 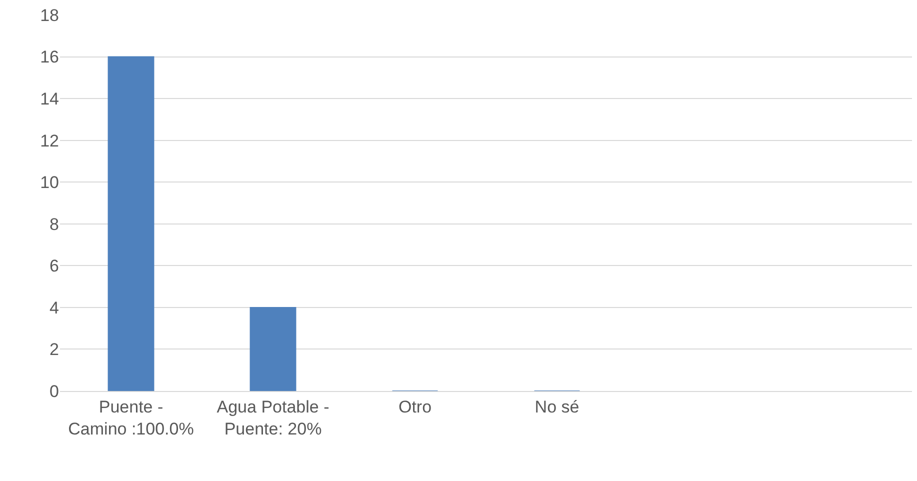 I want to click on y-tick-label: 4, so click(x=54, y=308).